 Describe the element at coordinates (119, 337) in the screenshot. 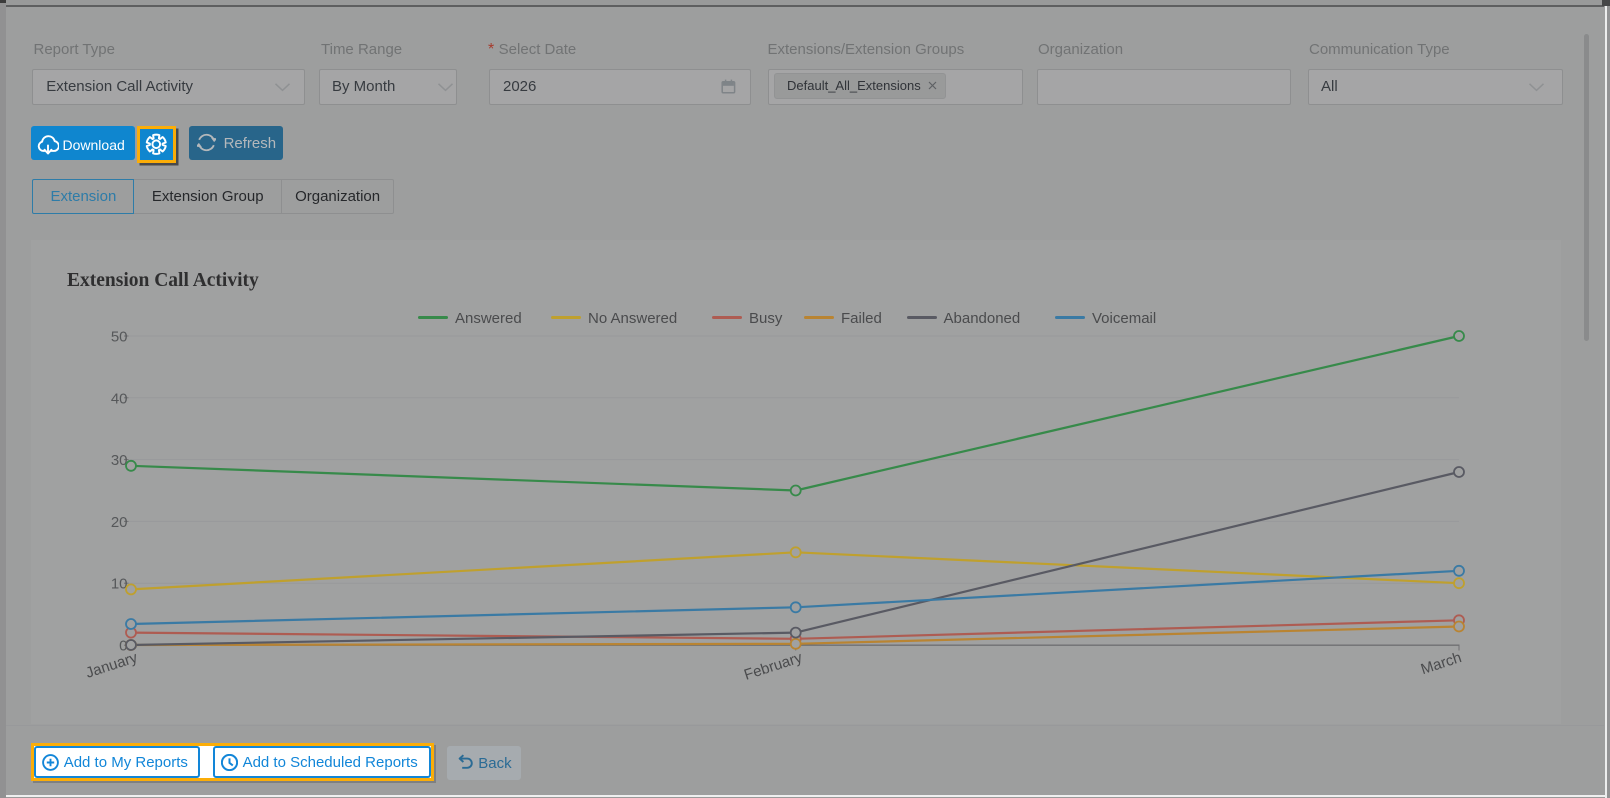

I see `svg-text: 50` at that location.